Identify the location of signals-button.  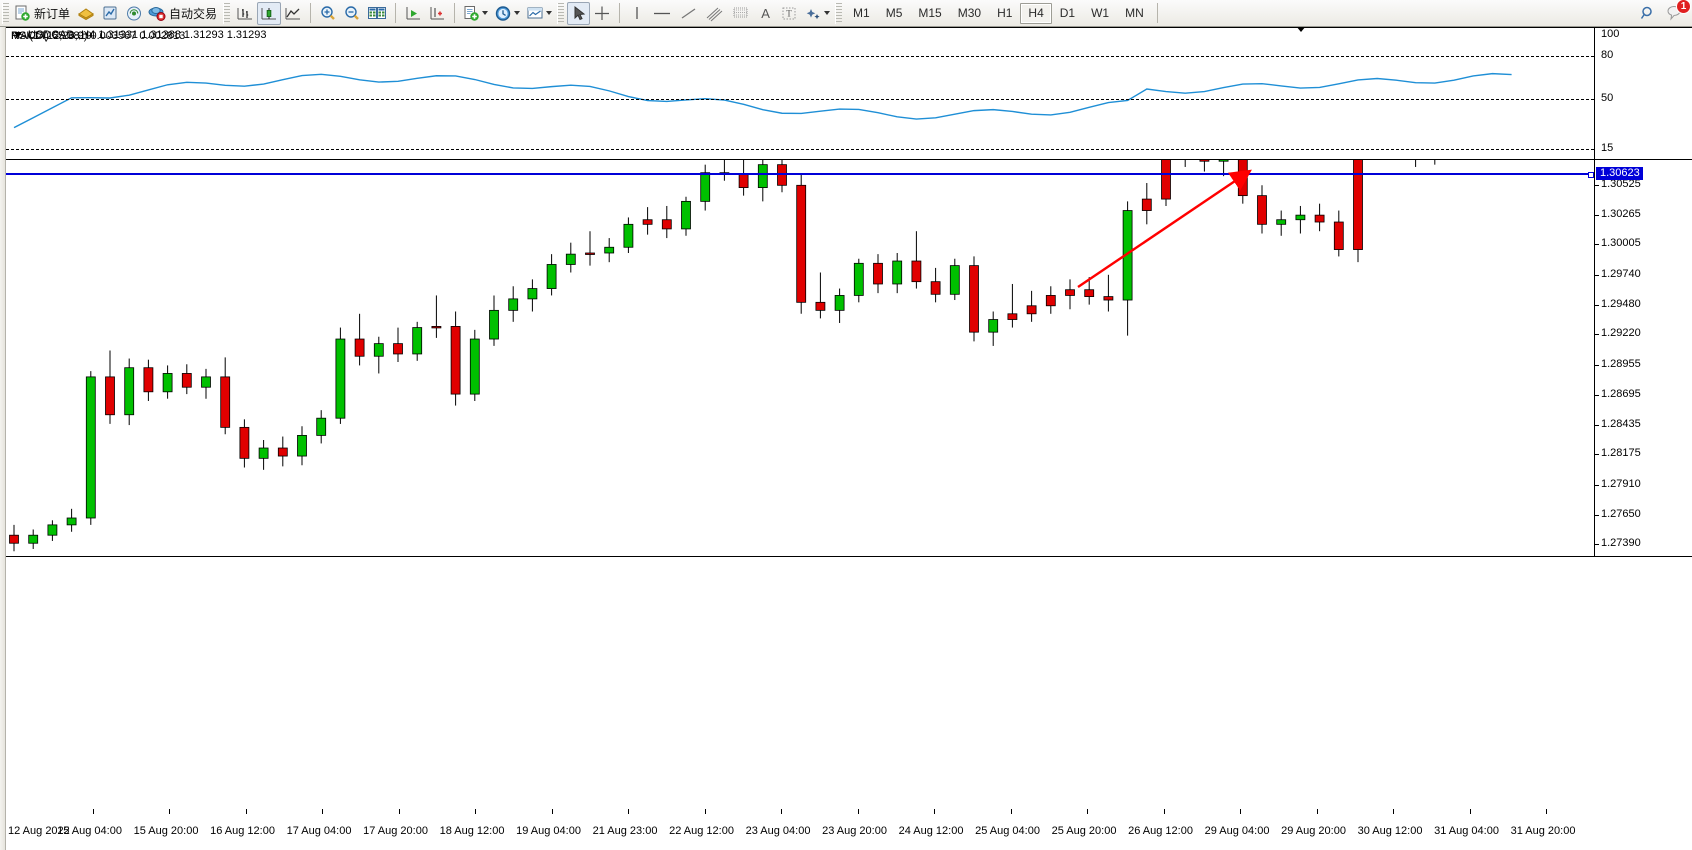
(134, 13).